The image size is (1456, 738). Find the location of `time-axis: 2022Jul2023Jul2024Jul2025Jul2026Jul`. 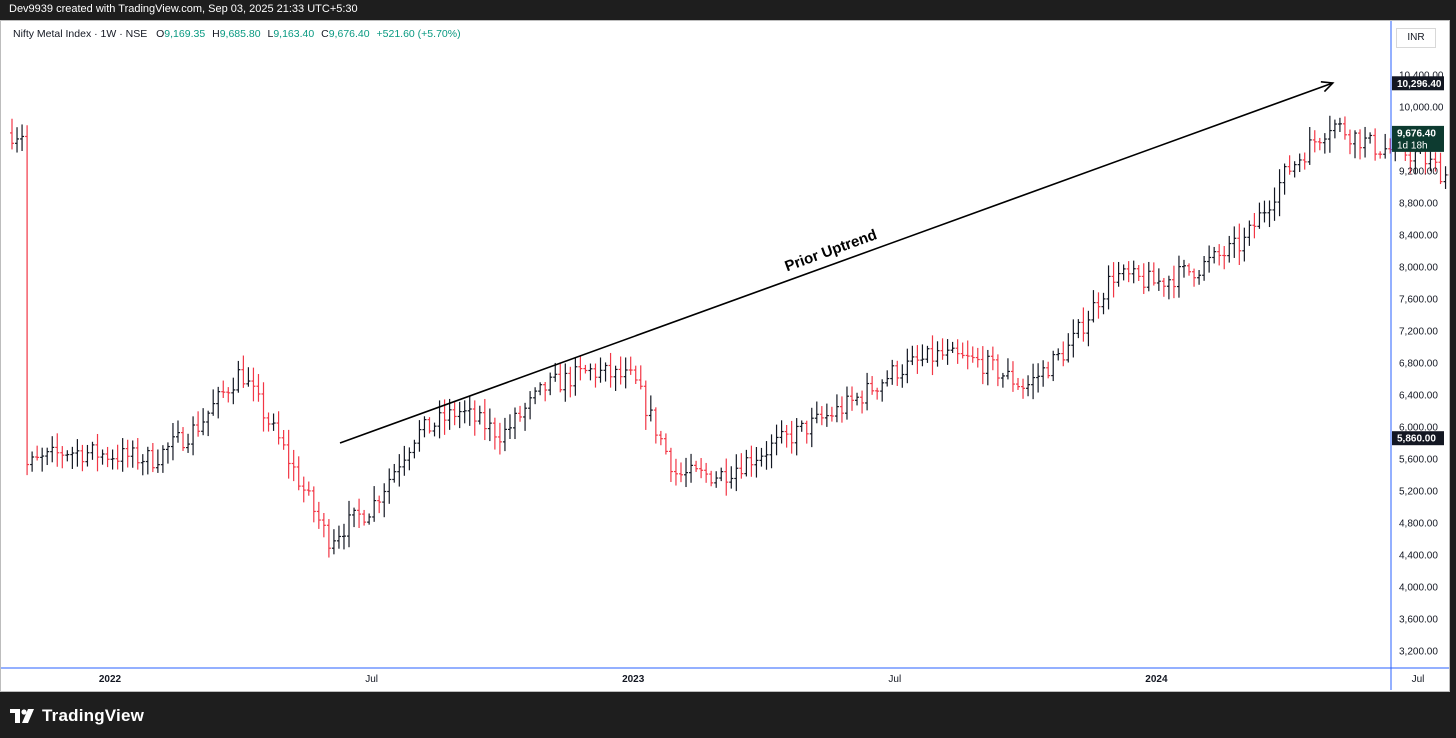

time-axis: 2022Jul2023Jul2024Jul2025Jul2026Jul is located at coordinates (725, 676).